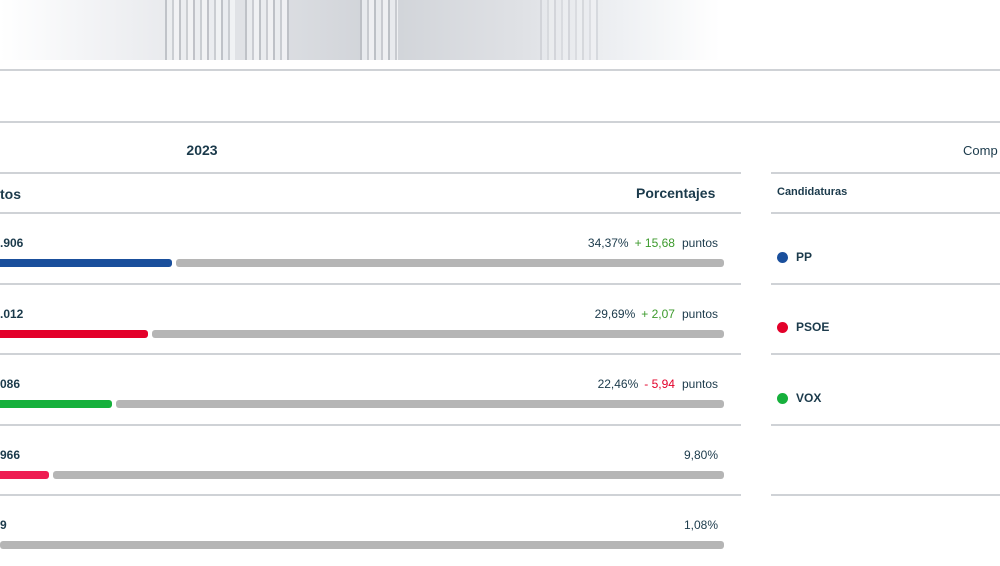  I want to click on row-percent: 34,37%, so click(608, 243).